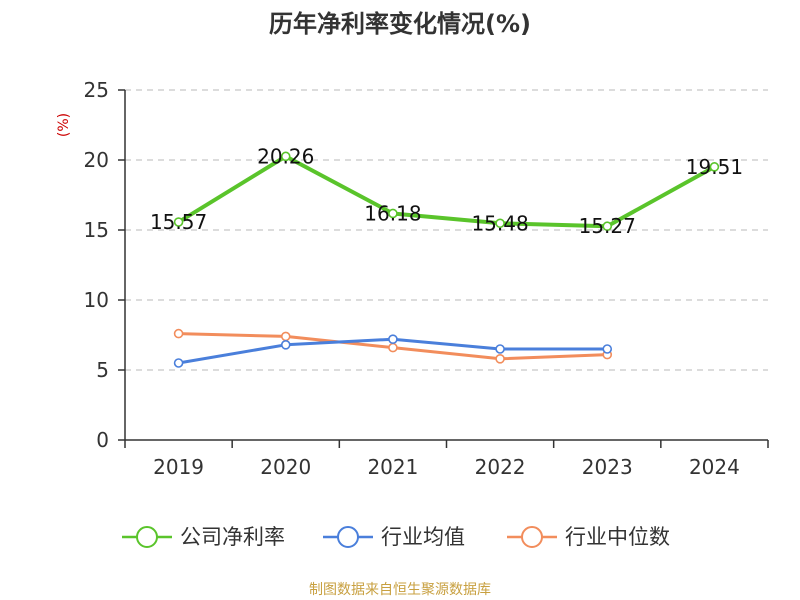  I want to click on y-tick-label-10: 10, so click(96, 300).